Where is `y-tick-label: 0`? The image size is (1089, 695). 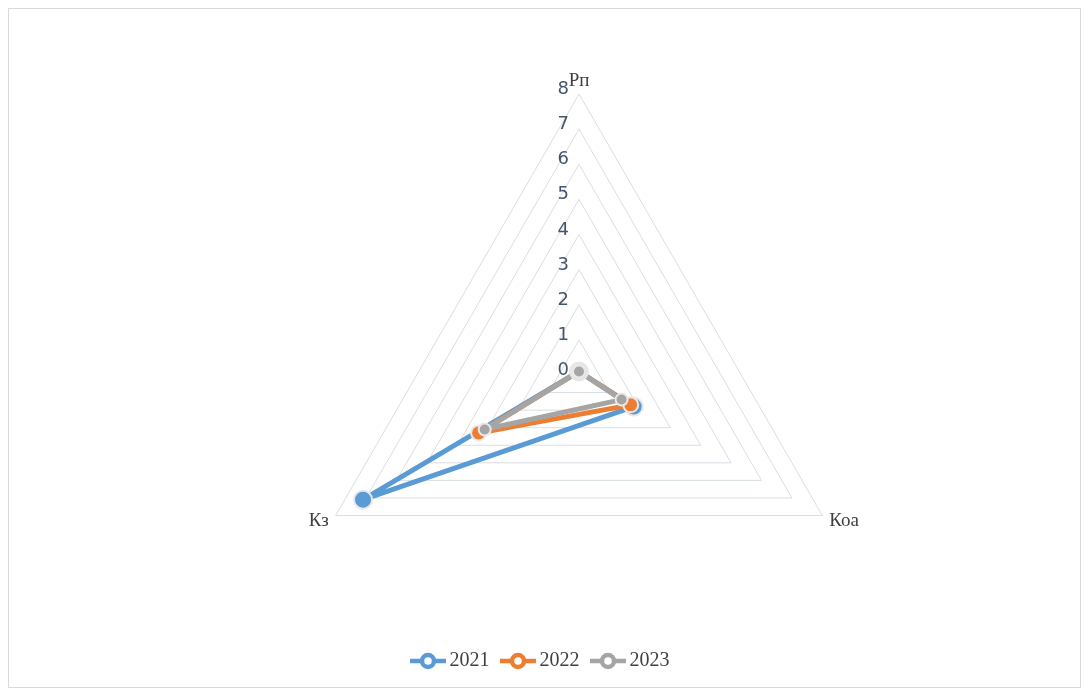 y-tick-label: 0 is located at coordinates (563, 368).